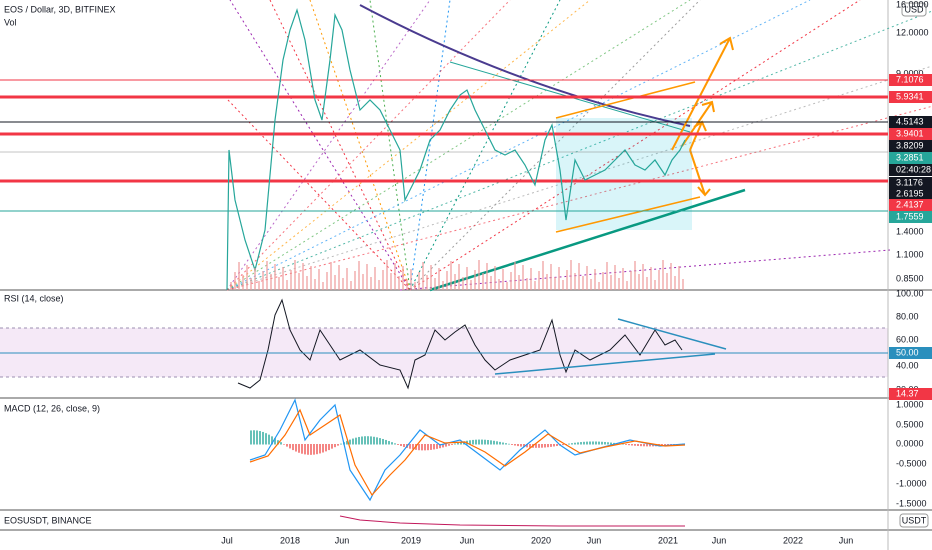 Image resolution: width=932 pixels, height=550 pixels. Describe the element at coordinates (525, 65) in the screenshot. I see `arc` at that location.